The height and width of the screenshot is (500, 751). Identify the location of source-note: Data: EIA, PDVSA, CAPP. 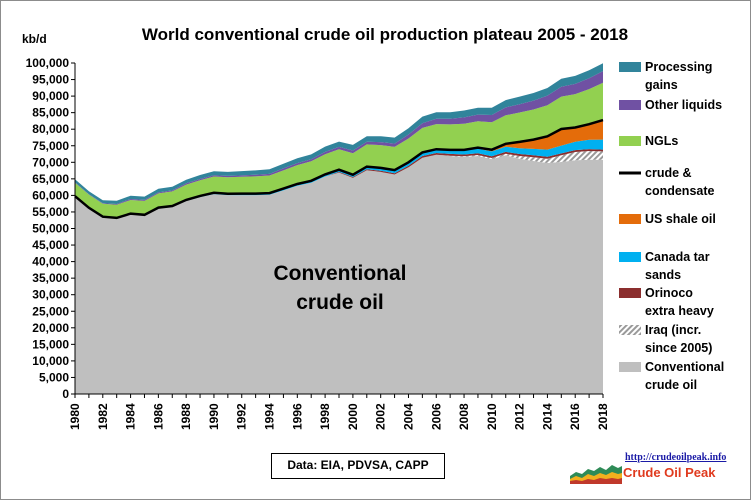
(358, 465).